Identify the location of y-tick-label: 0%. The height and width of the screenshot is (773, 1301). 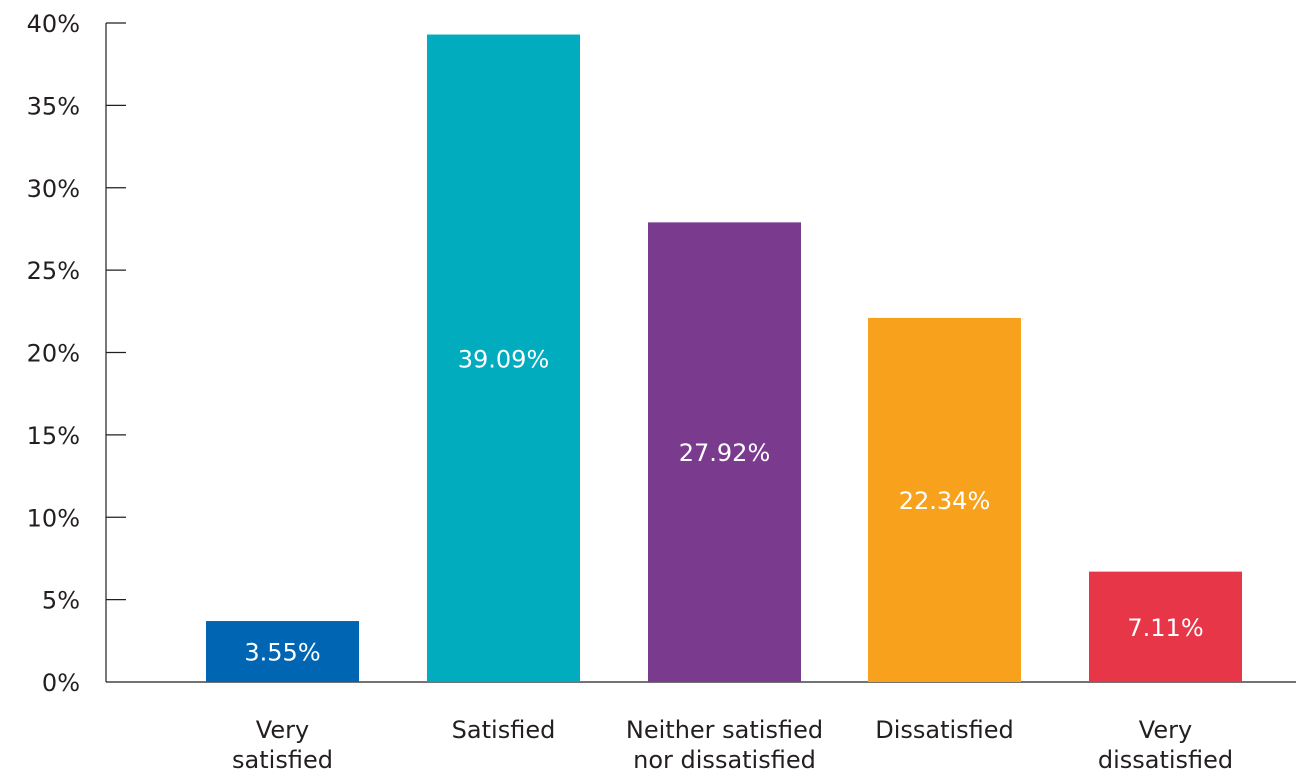
(61, 683).